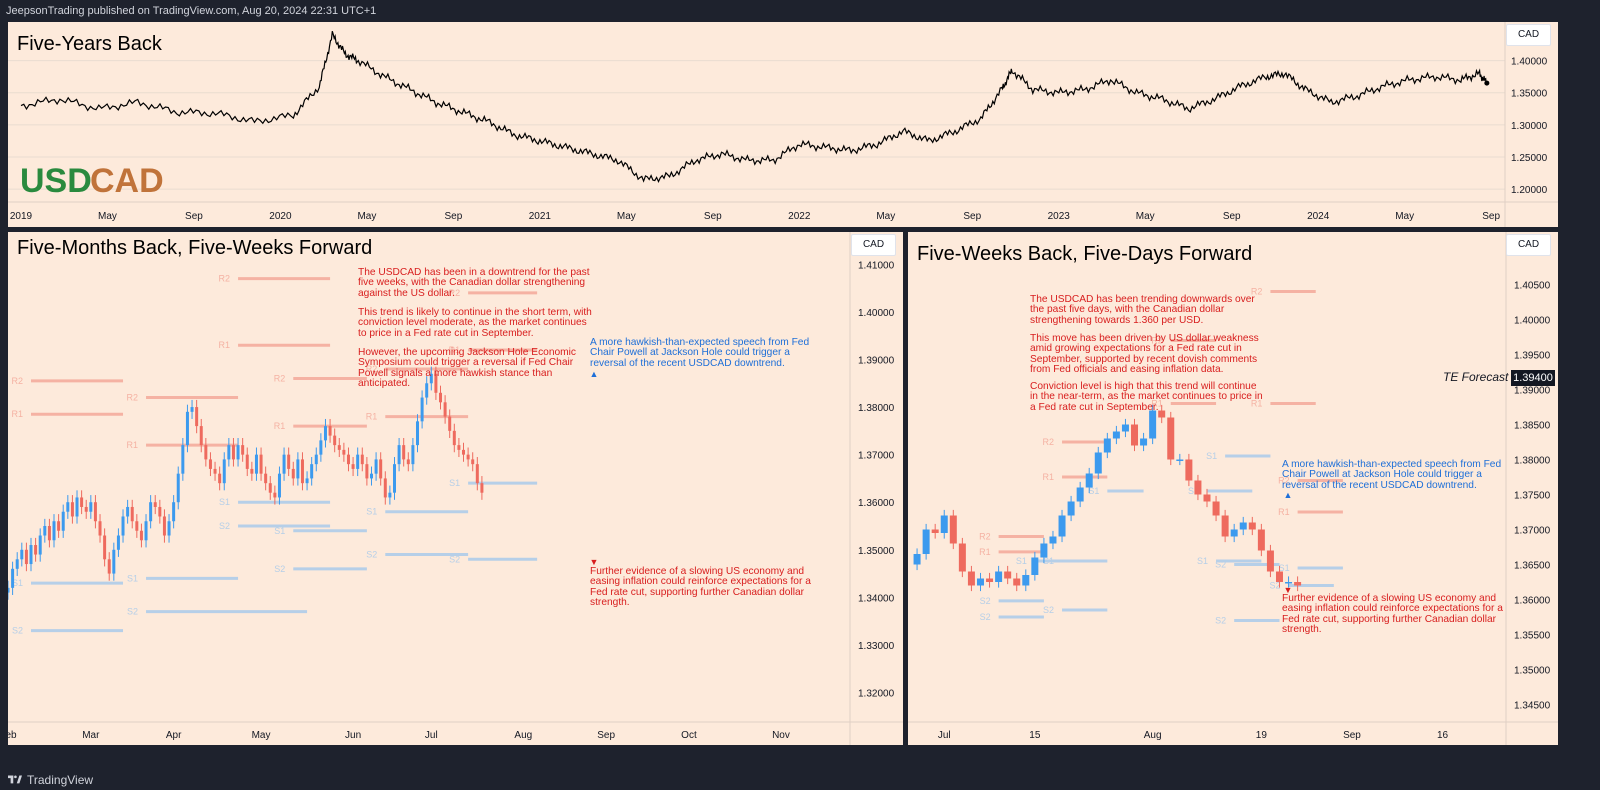 The height and width of the screenshot is (790, 1600). I want to click on te-forecast-label: TE Forecast, so click(1476, 377).